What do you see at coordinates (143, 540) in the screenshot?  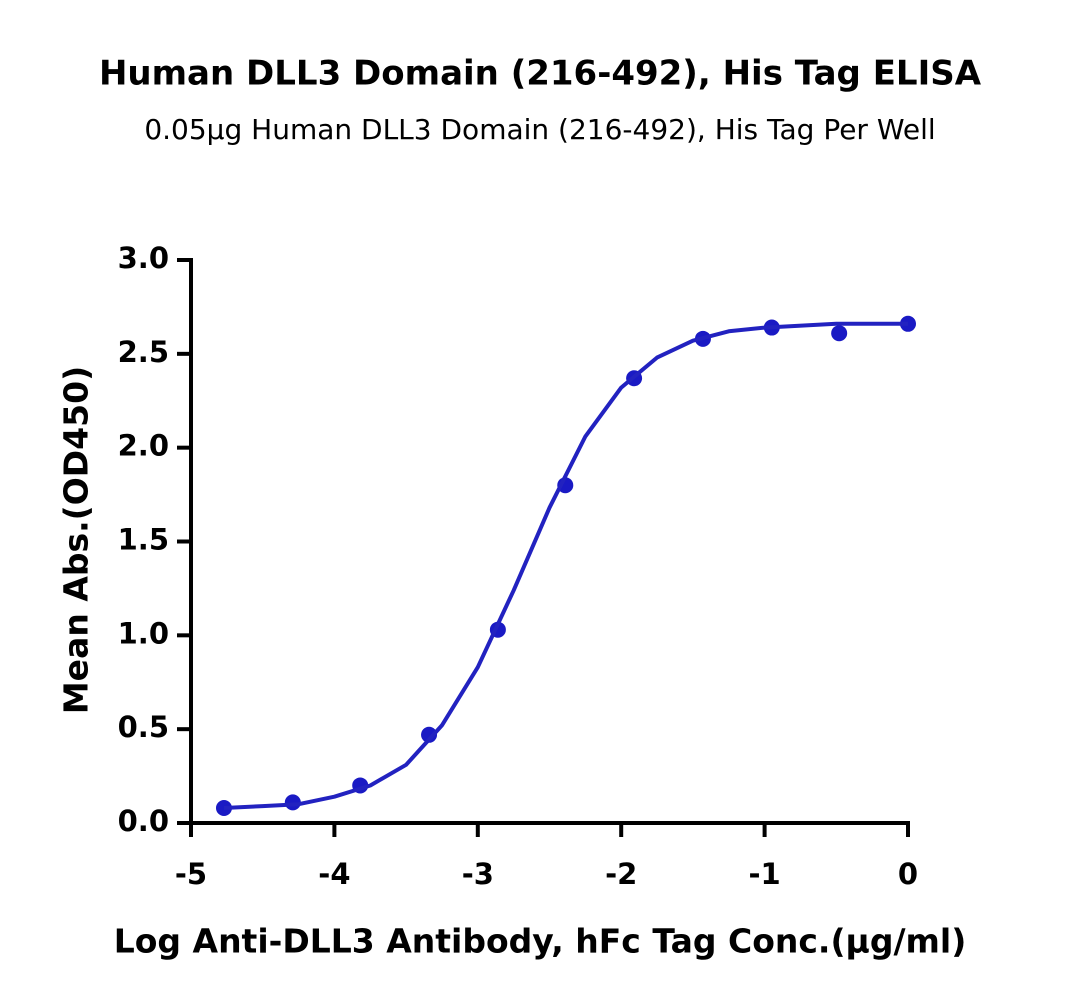 I see `y-tick-label: 1.5` at bounding box center [143, 540].